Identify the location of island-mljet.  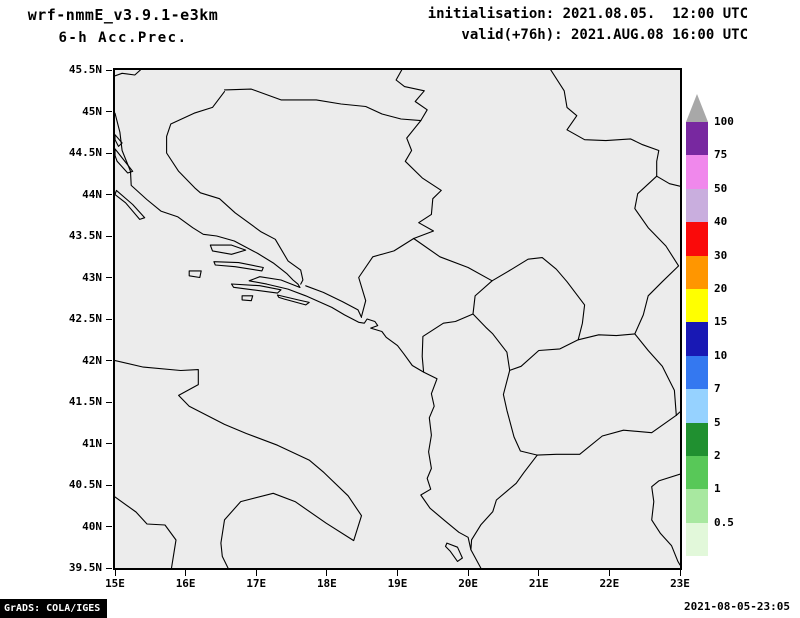
(293, 300).